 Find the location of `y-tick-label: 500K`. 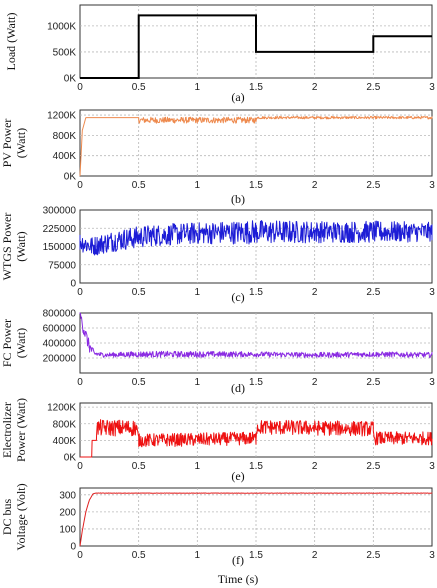

y-tick-label: 500K is located at coordinates (65, 52).